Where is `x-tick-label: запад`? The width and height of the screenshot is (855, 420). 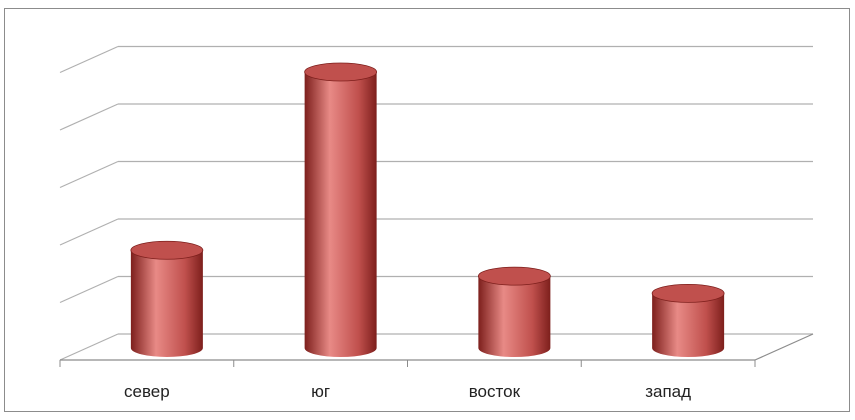 x-tick-label: запад is located at coordinates (668, 391).